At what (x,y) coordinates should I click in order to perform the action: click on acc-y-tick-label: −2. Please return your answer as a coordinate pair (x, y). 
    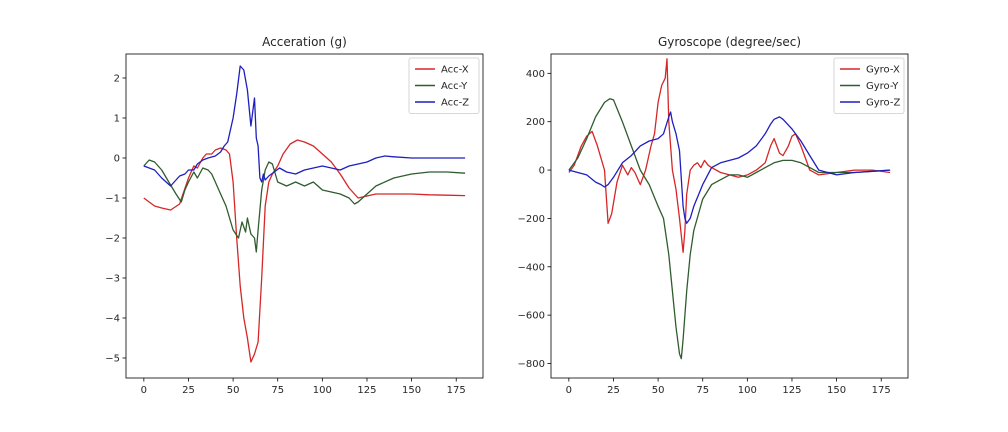
    Looking at the image, I should click on (112, 239).